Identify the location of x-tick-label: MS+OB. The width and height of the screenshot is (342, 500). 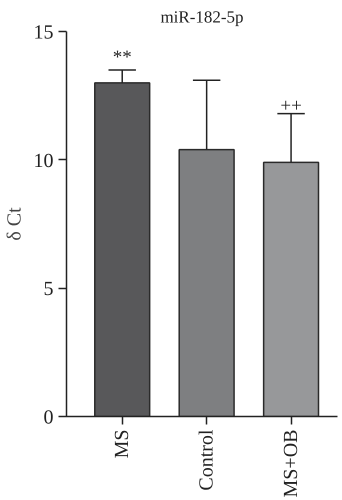
(291, 464).